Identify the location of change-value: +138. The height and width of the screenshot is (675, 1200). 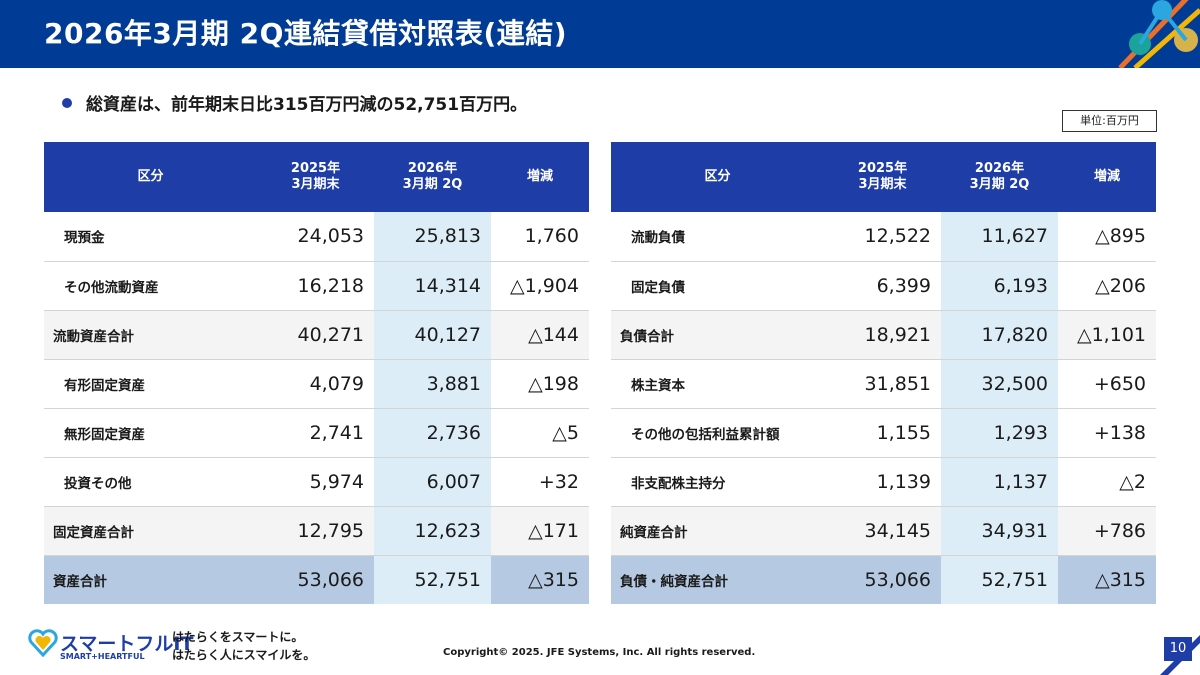
(1107, 433).